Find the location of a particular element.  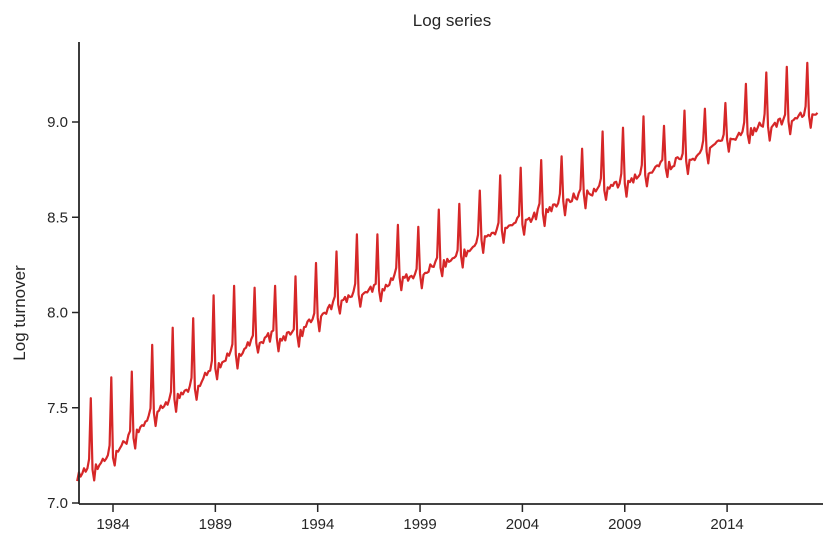

x-axis: 1984 1989 1994 1999 2004 2009 2014 is located at coordinates (451, 518).